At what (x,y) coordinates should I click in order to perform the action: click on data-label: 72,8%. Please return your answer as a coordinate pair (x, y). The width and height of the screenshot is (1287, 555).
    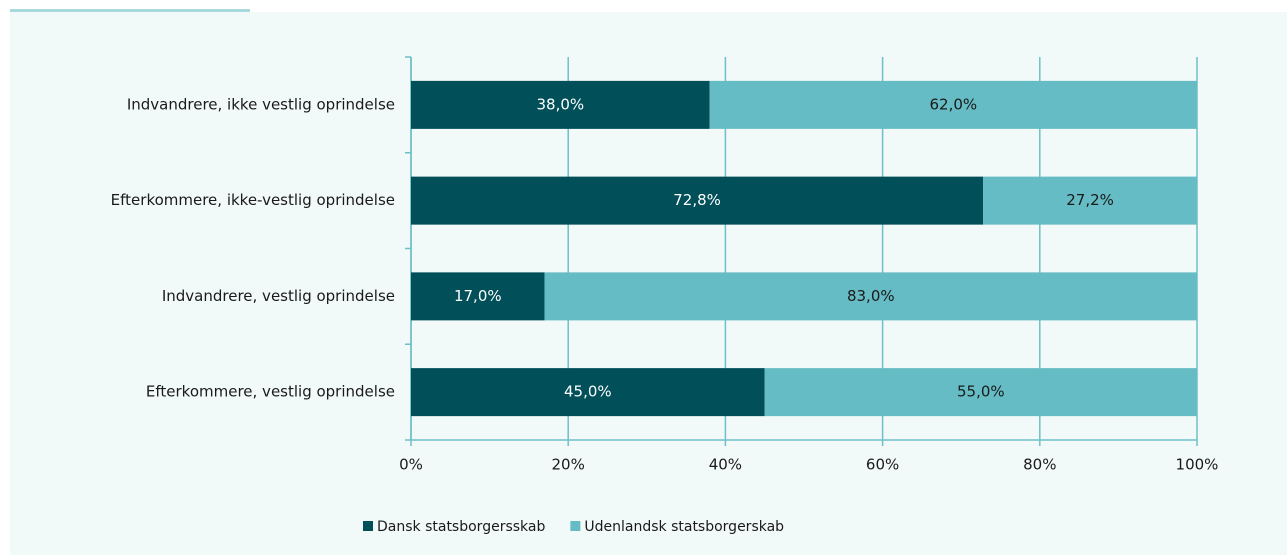
    Looking at the image, I should click on (697, 200).